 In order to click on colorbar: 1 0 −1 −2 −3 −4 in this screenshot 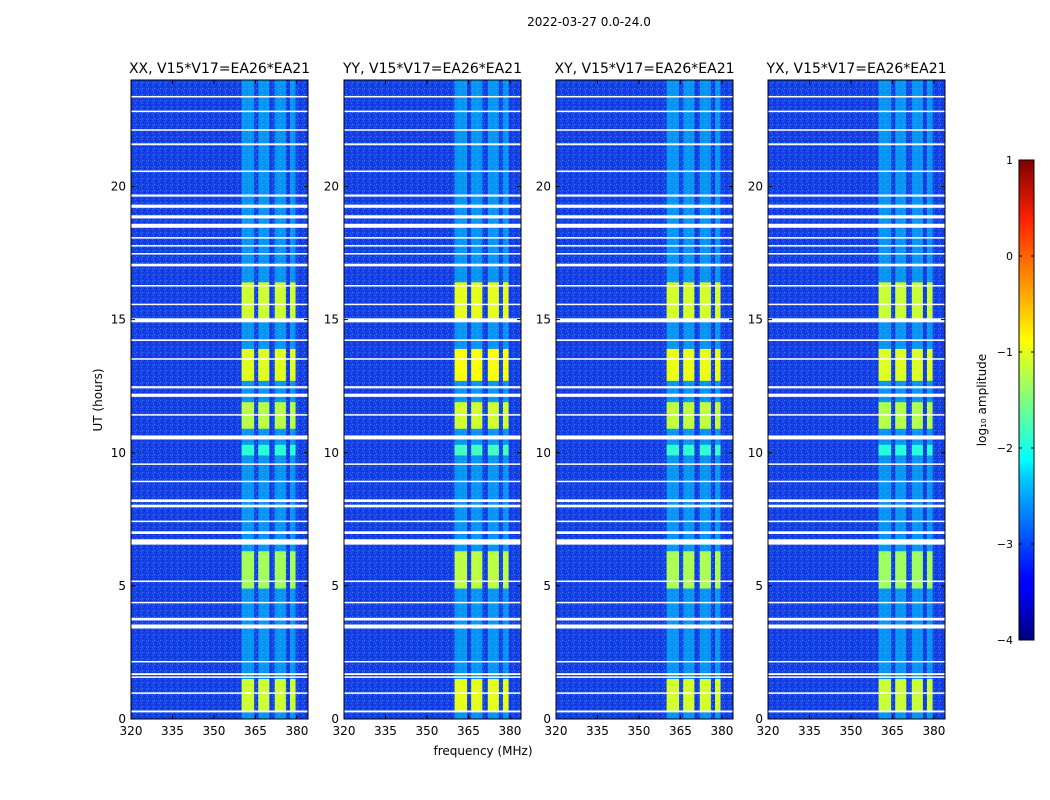, I will do `click(1016, 400)`.